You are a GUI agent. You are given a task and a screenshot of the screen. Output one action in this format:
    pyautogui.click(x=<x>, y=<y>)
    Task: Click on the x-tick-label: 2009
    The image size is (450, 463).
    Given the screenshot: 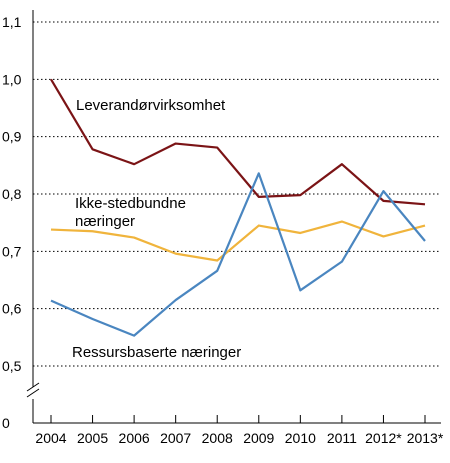 What is the action you would take?
    pyautogui.click(x=258, y=438)
    